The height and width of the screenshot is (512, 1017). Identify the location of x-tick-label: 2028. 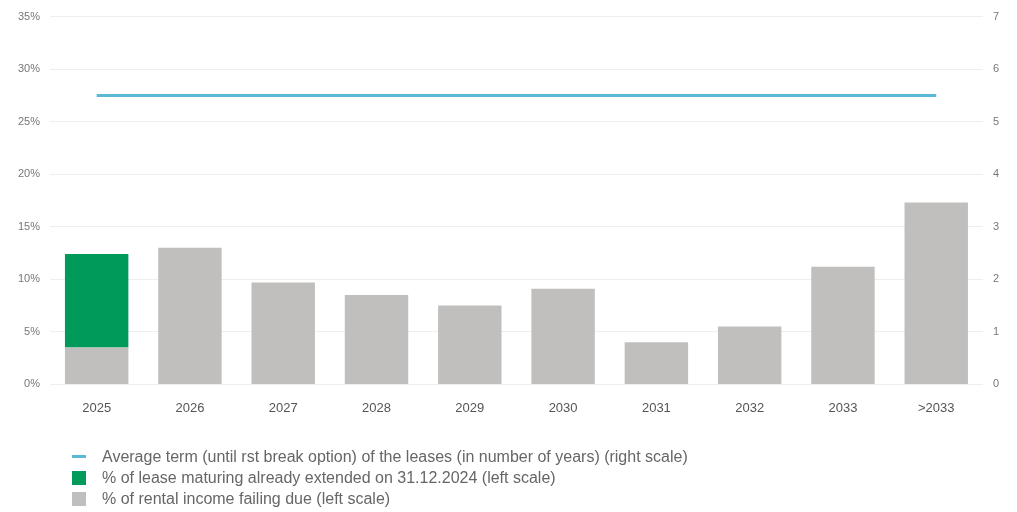
(376, 407).